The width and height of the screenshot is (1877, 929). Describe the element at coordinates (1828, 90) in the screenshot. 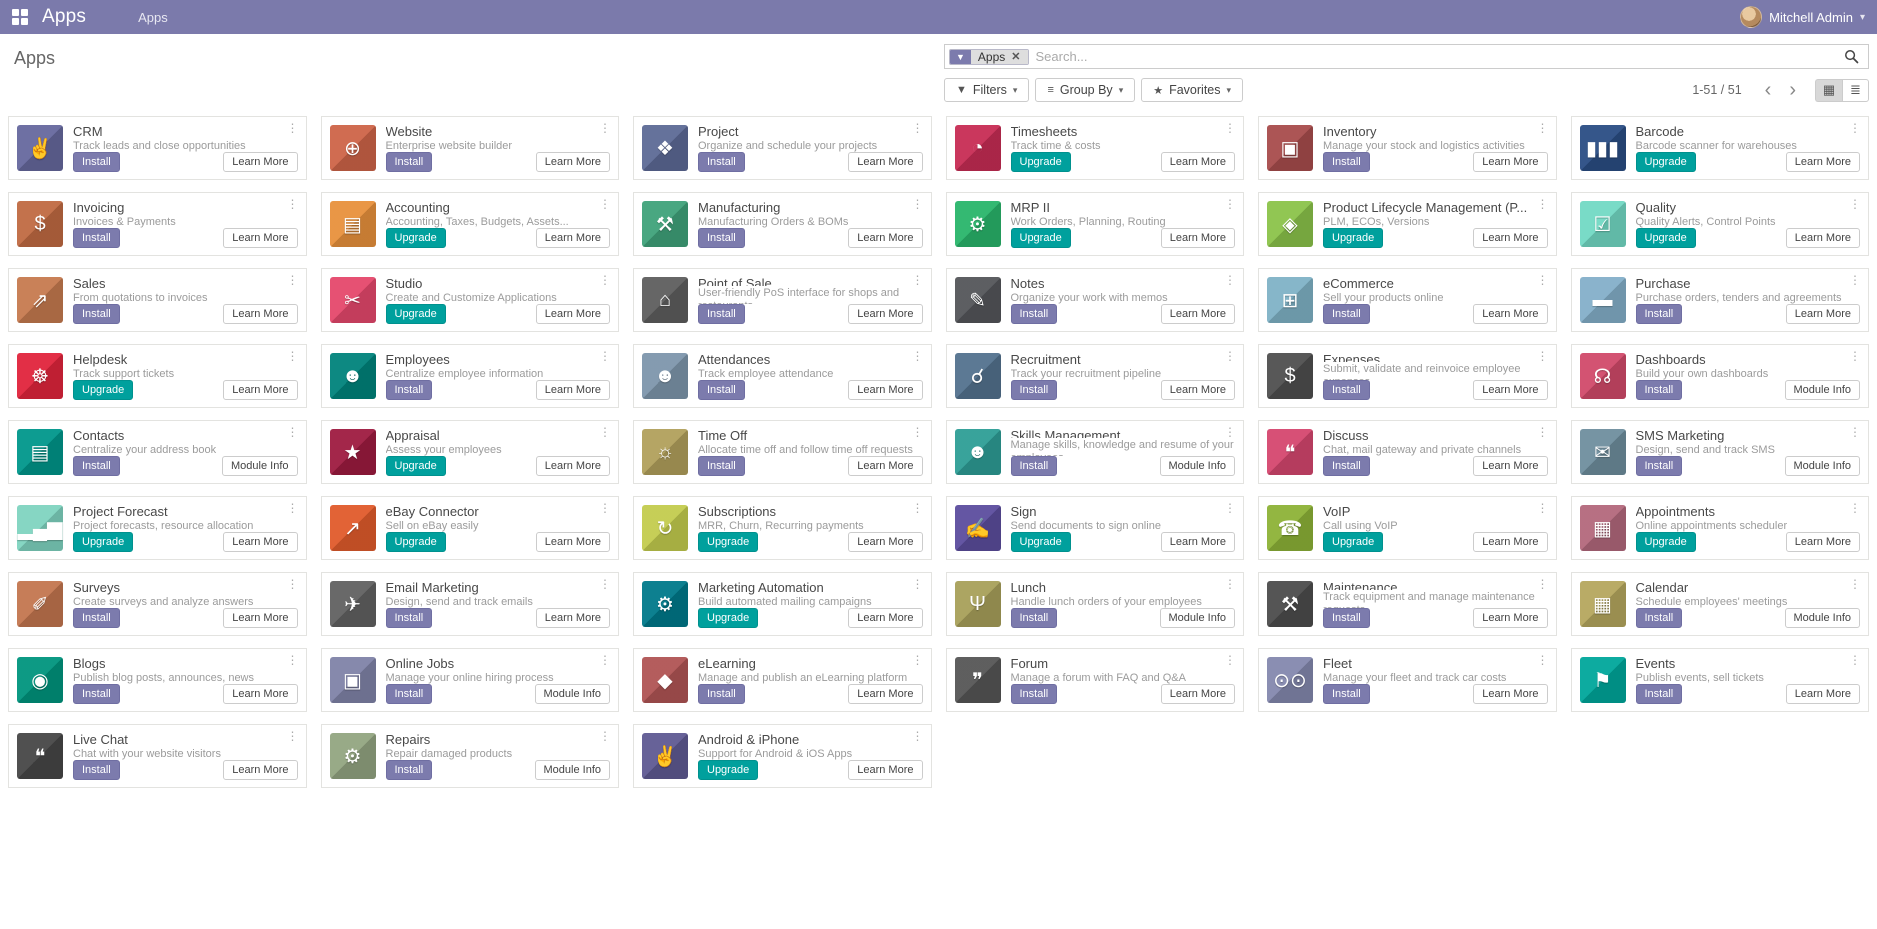

I see `kanban-view-button: ▦` at that location.